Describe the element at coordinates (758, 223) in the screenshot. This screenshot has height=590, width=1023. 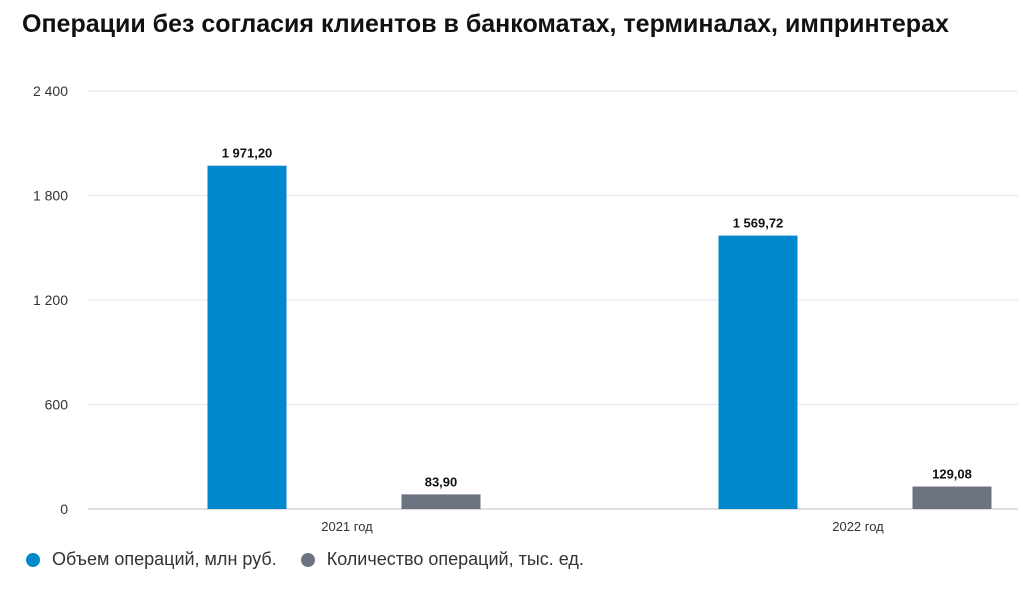
I see `data-label: 1 569,72` at that location.